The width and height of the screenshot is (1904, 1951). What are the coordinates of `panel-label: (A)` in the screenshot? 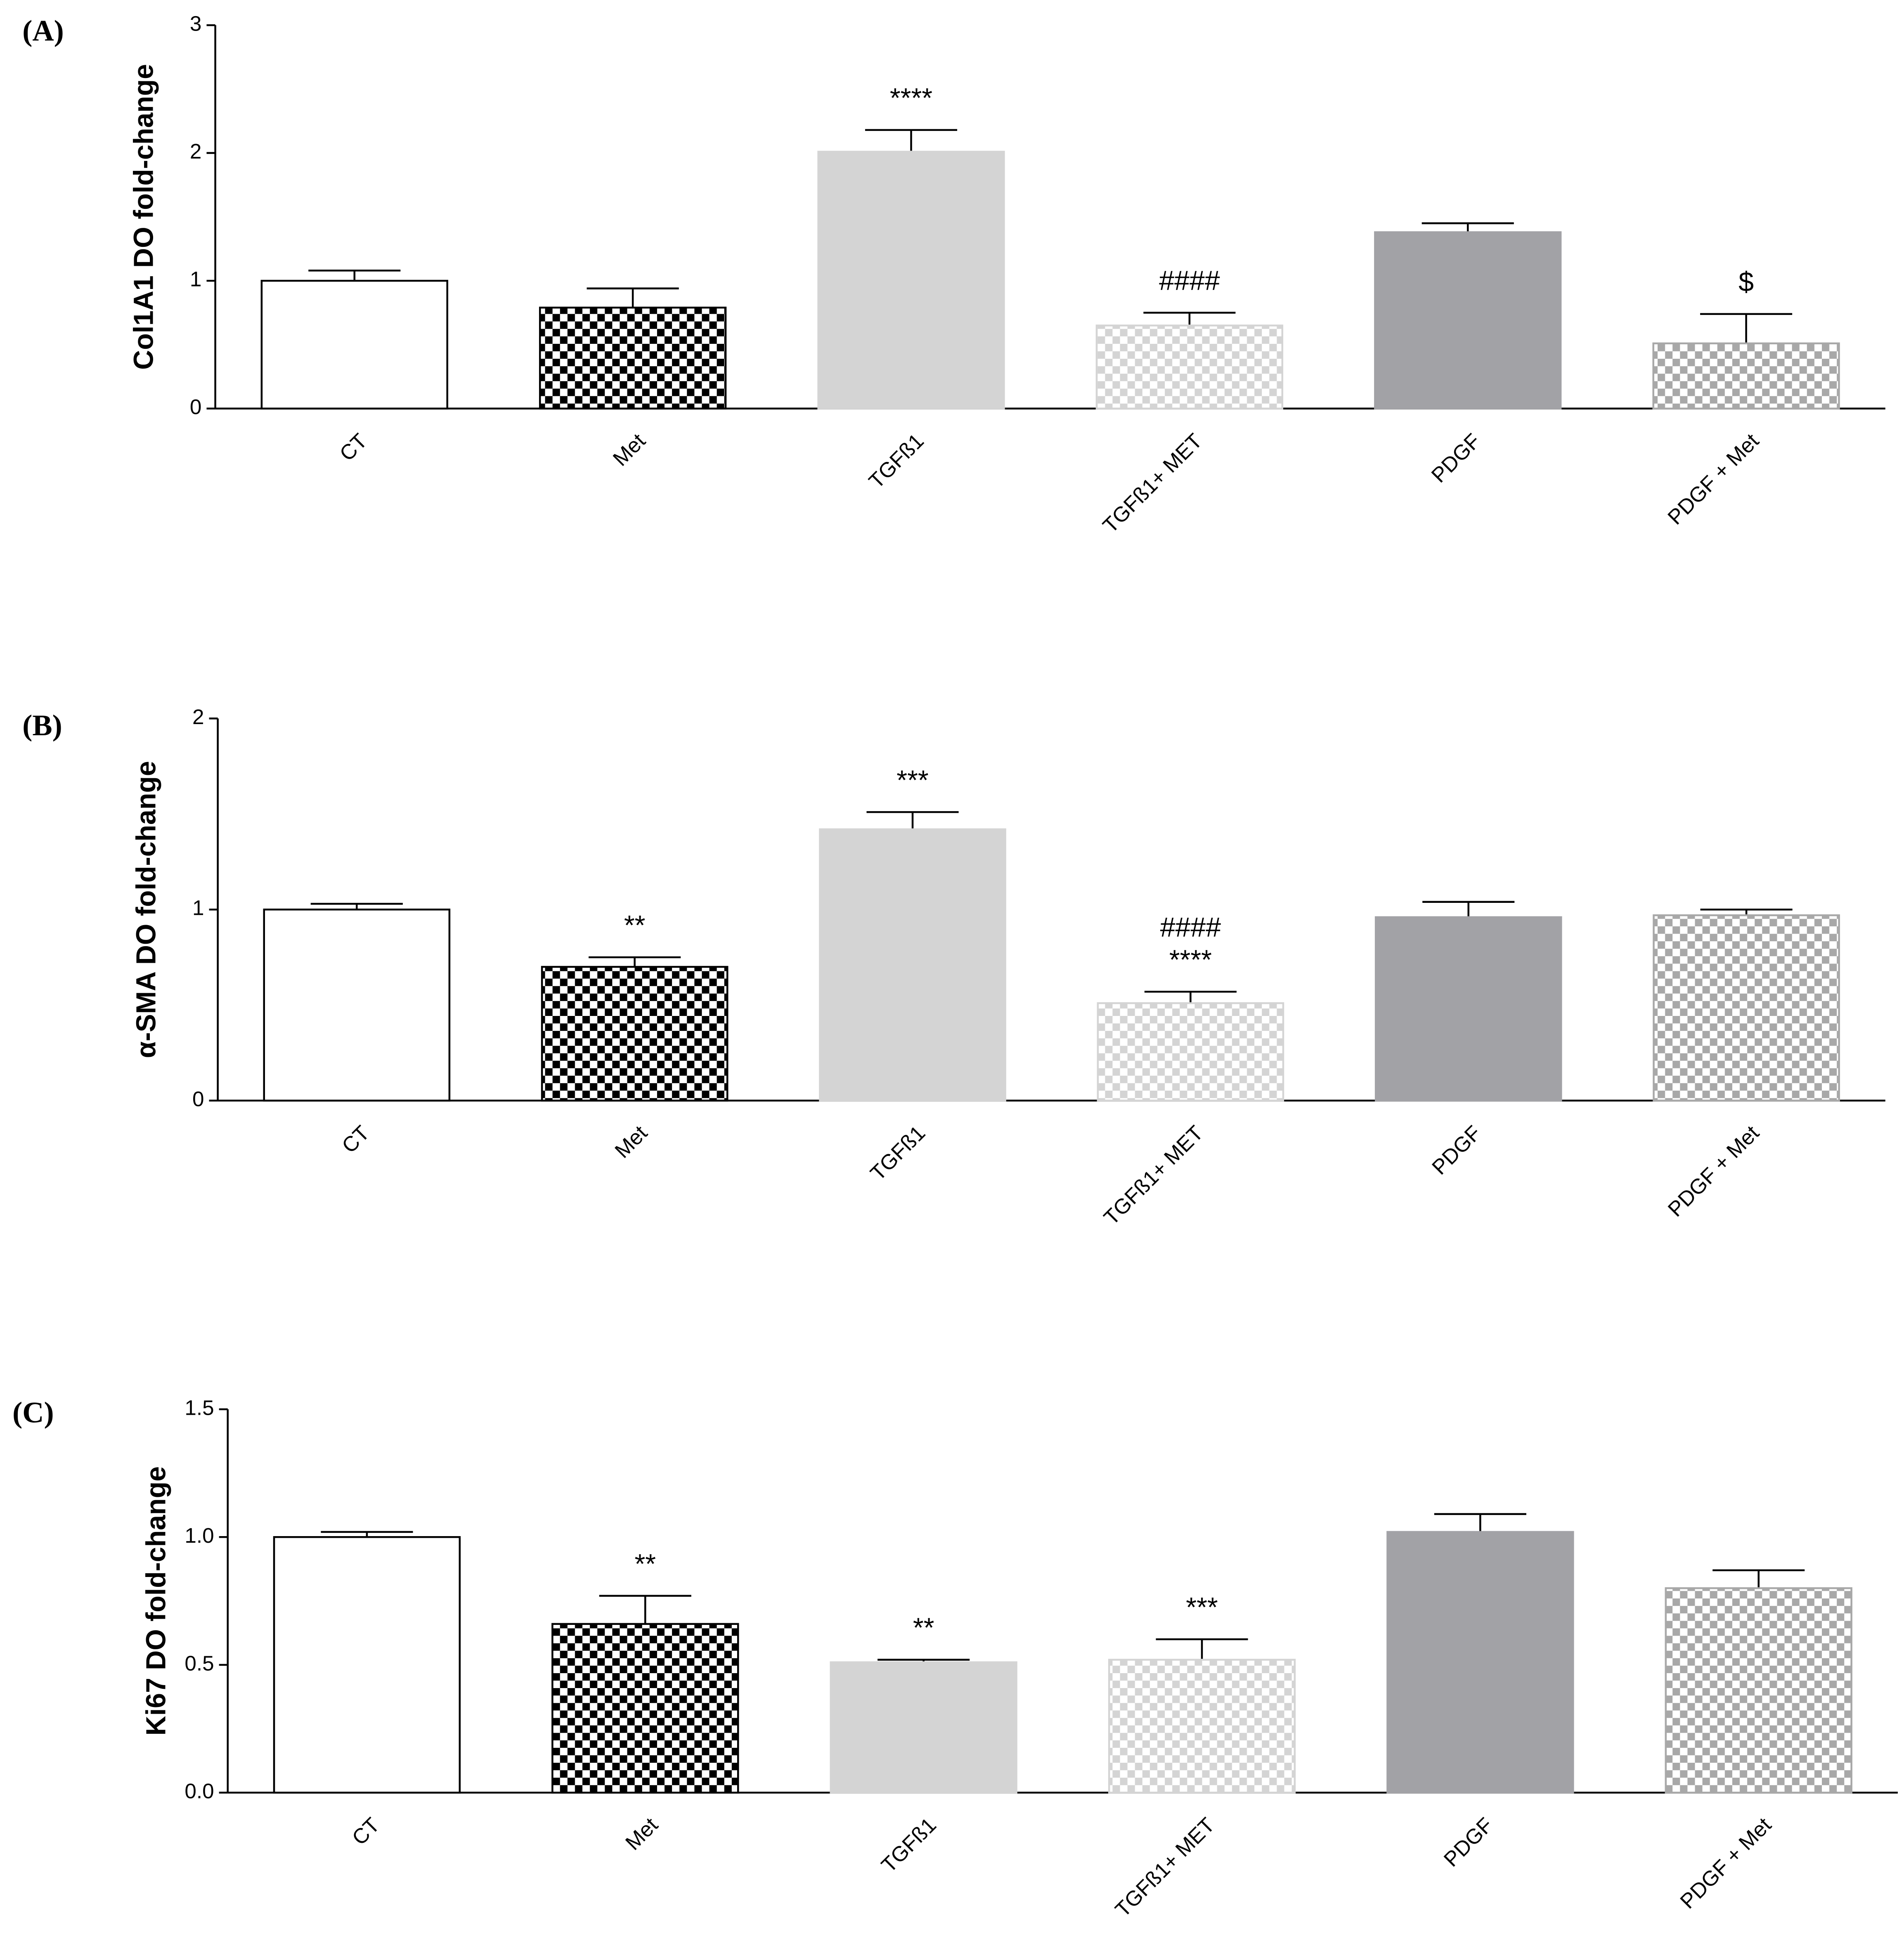 It's located at (43, 30).